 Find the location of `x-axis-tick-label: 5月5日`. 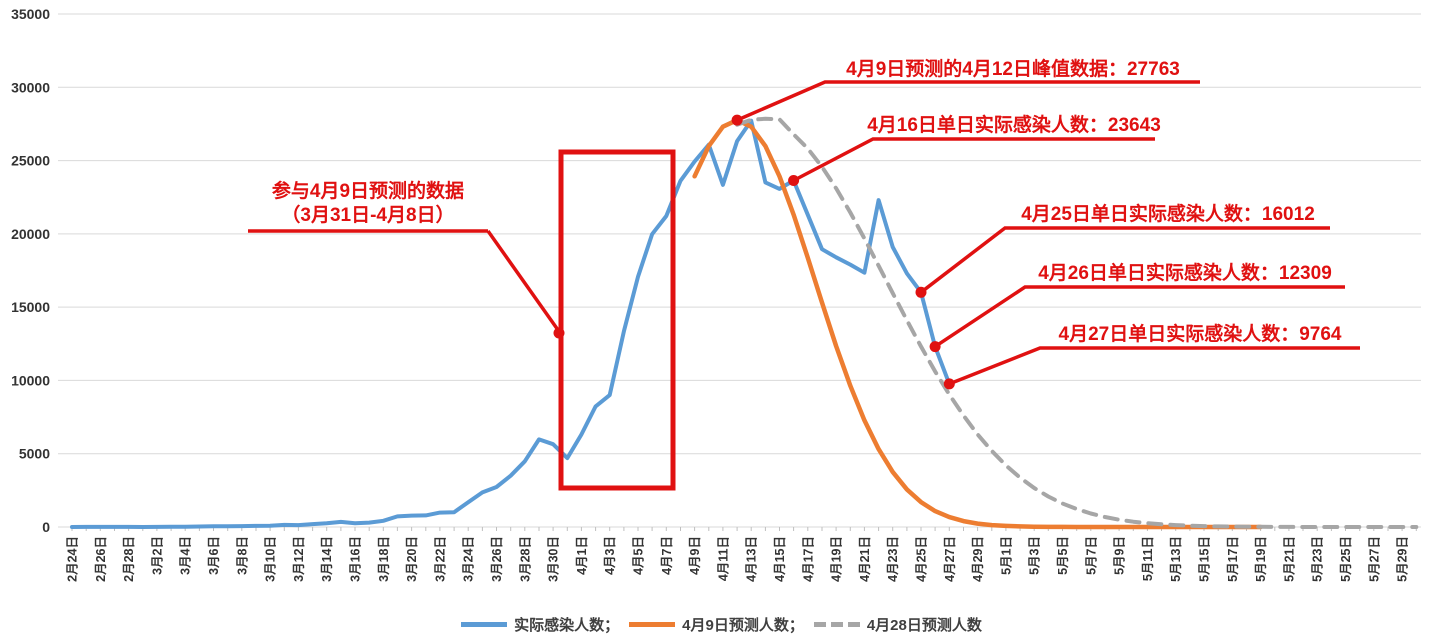

x-axis-tick-label: 5月5日 is located at coordinates (1063, 555).